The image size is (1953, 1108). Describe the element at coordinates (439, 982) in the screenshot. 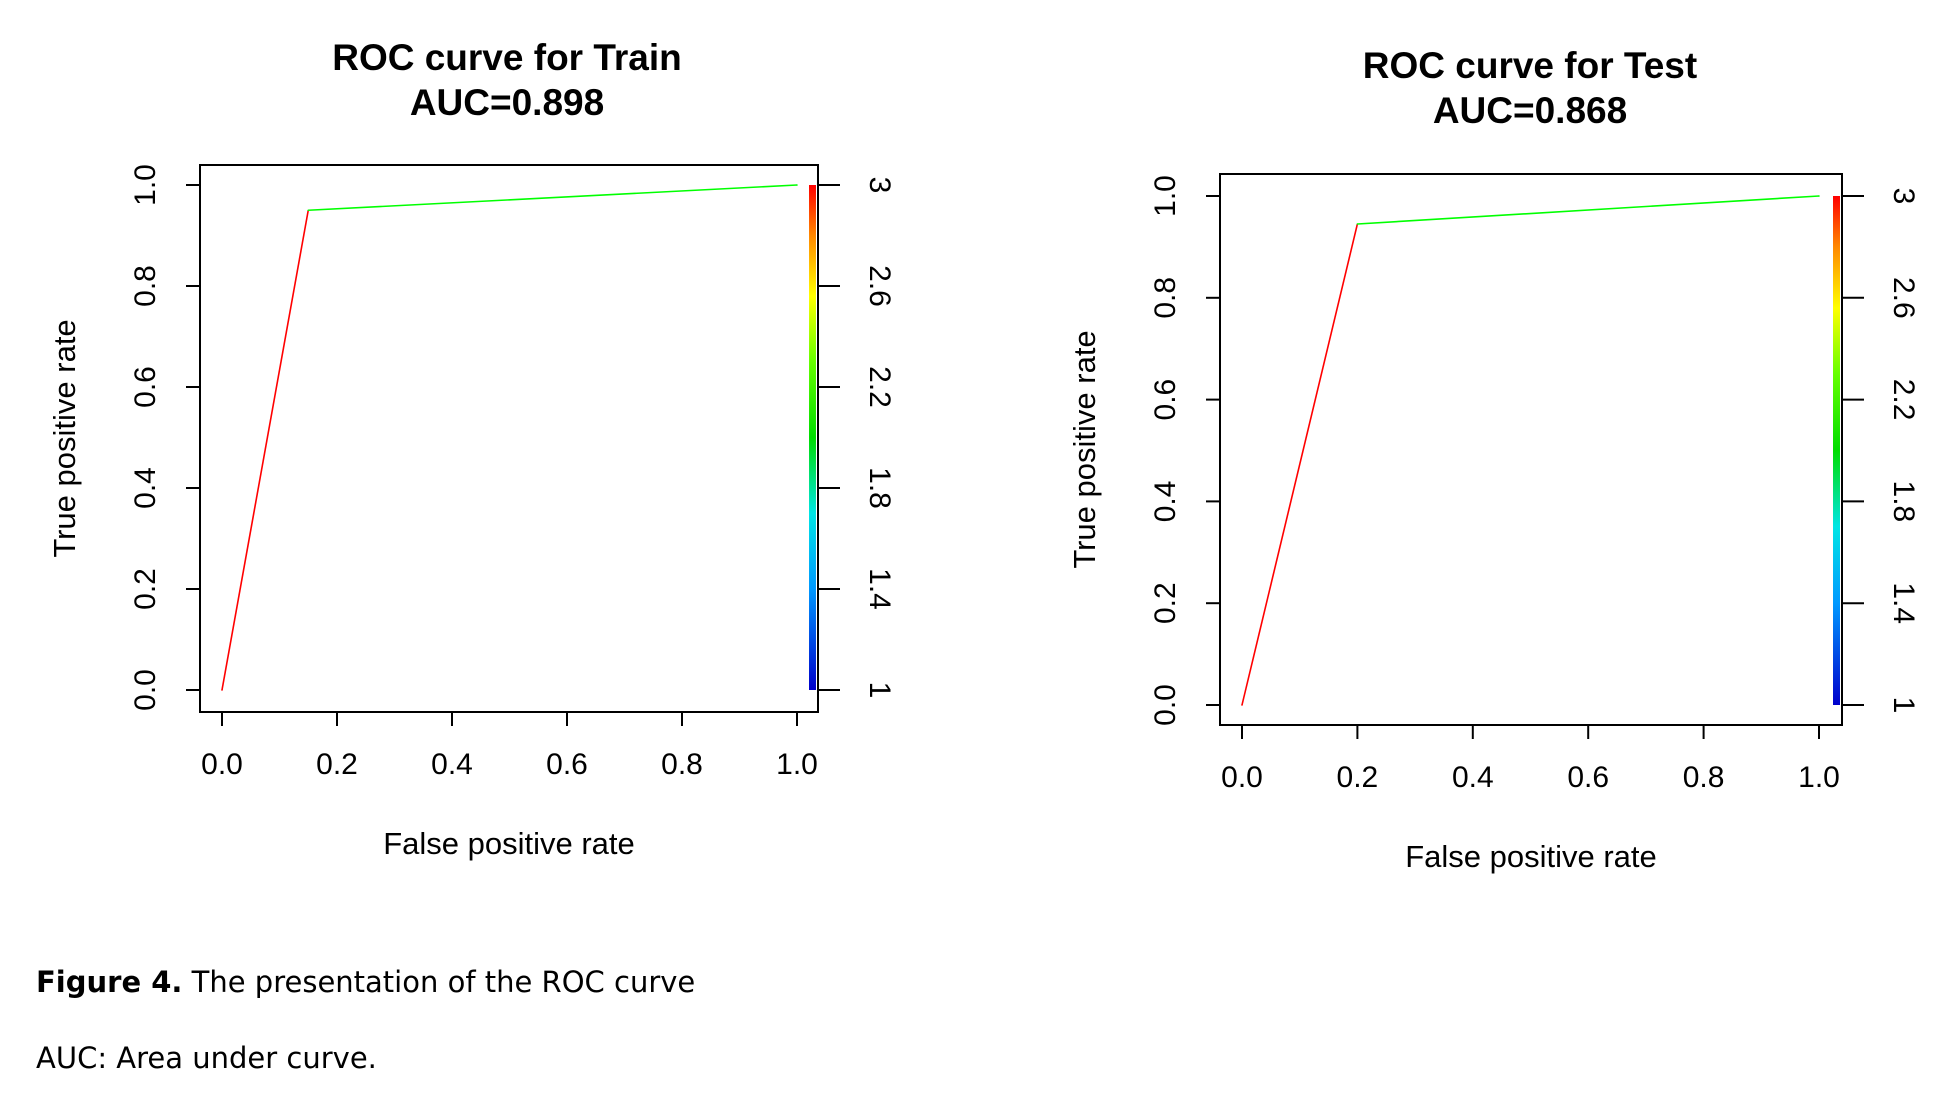

I see `figure-text: The presentation of the ROC curve` at that location.